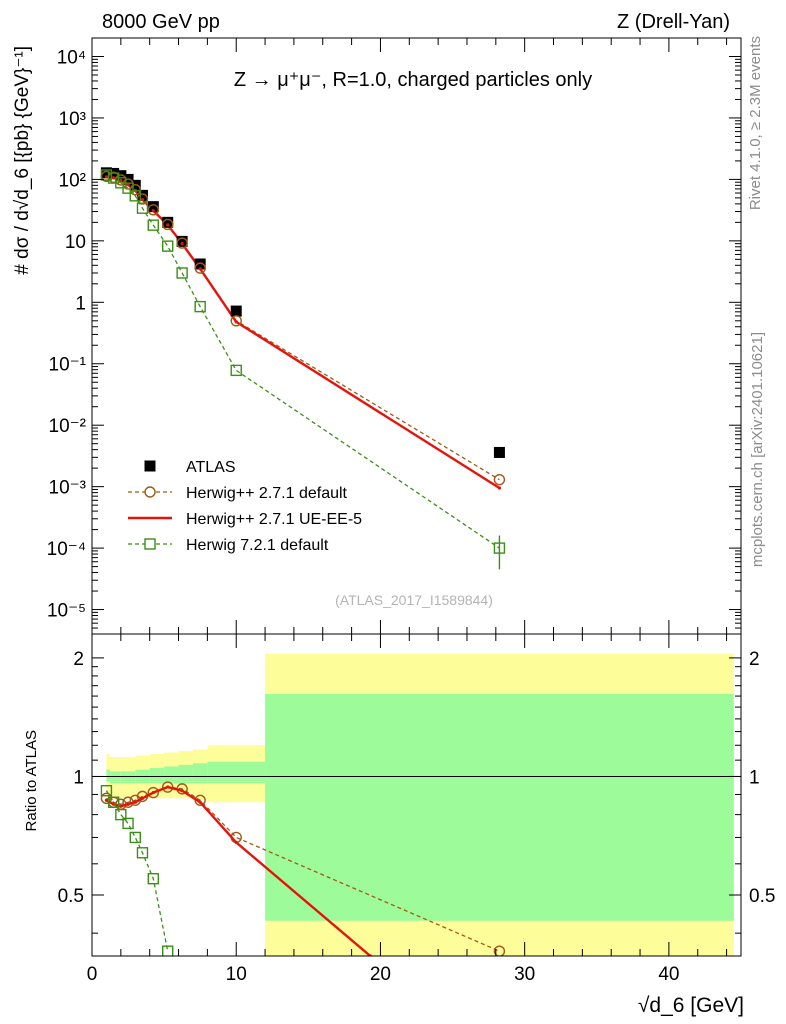 This screenshot has width=786, height=1024. I want to click on y-tick-label: 1, so click(80, 303).